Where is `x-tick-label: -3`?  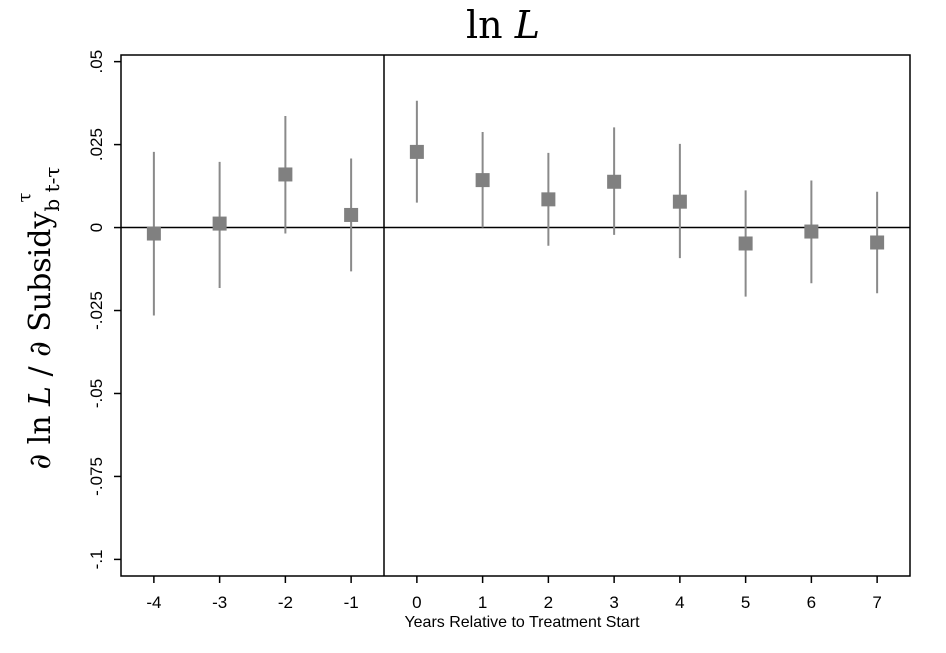 x-tick-label: -3 is located at coordinates (219, 602).